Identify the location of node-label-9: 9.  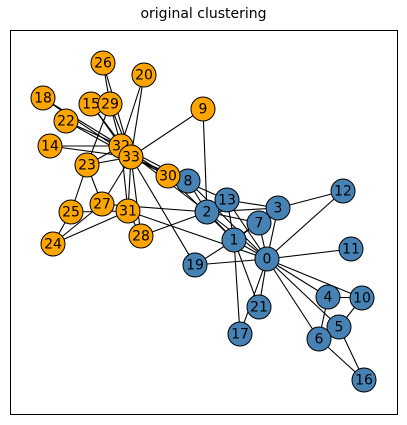
(203, 110).